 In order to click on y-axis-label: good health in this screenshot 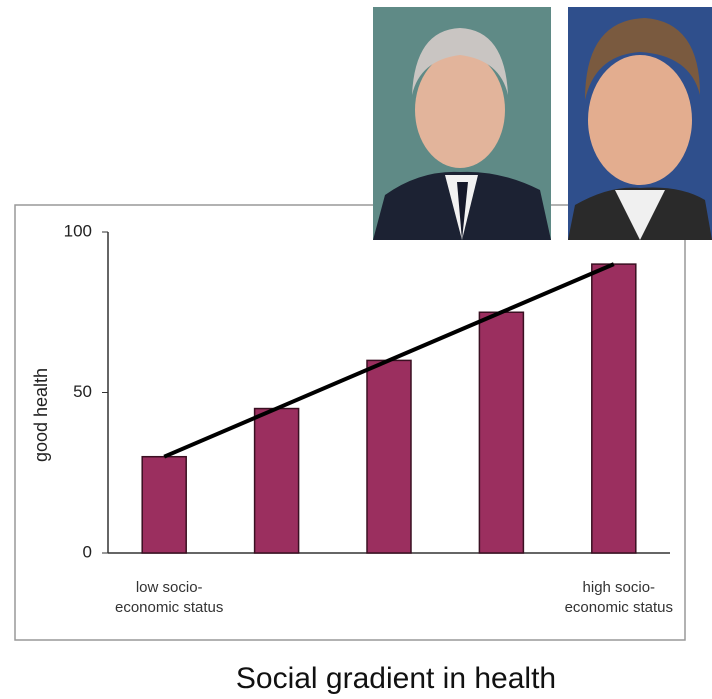, I will do `click(41, 415)`.